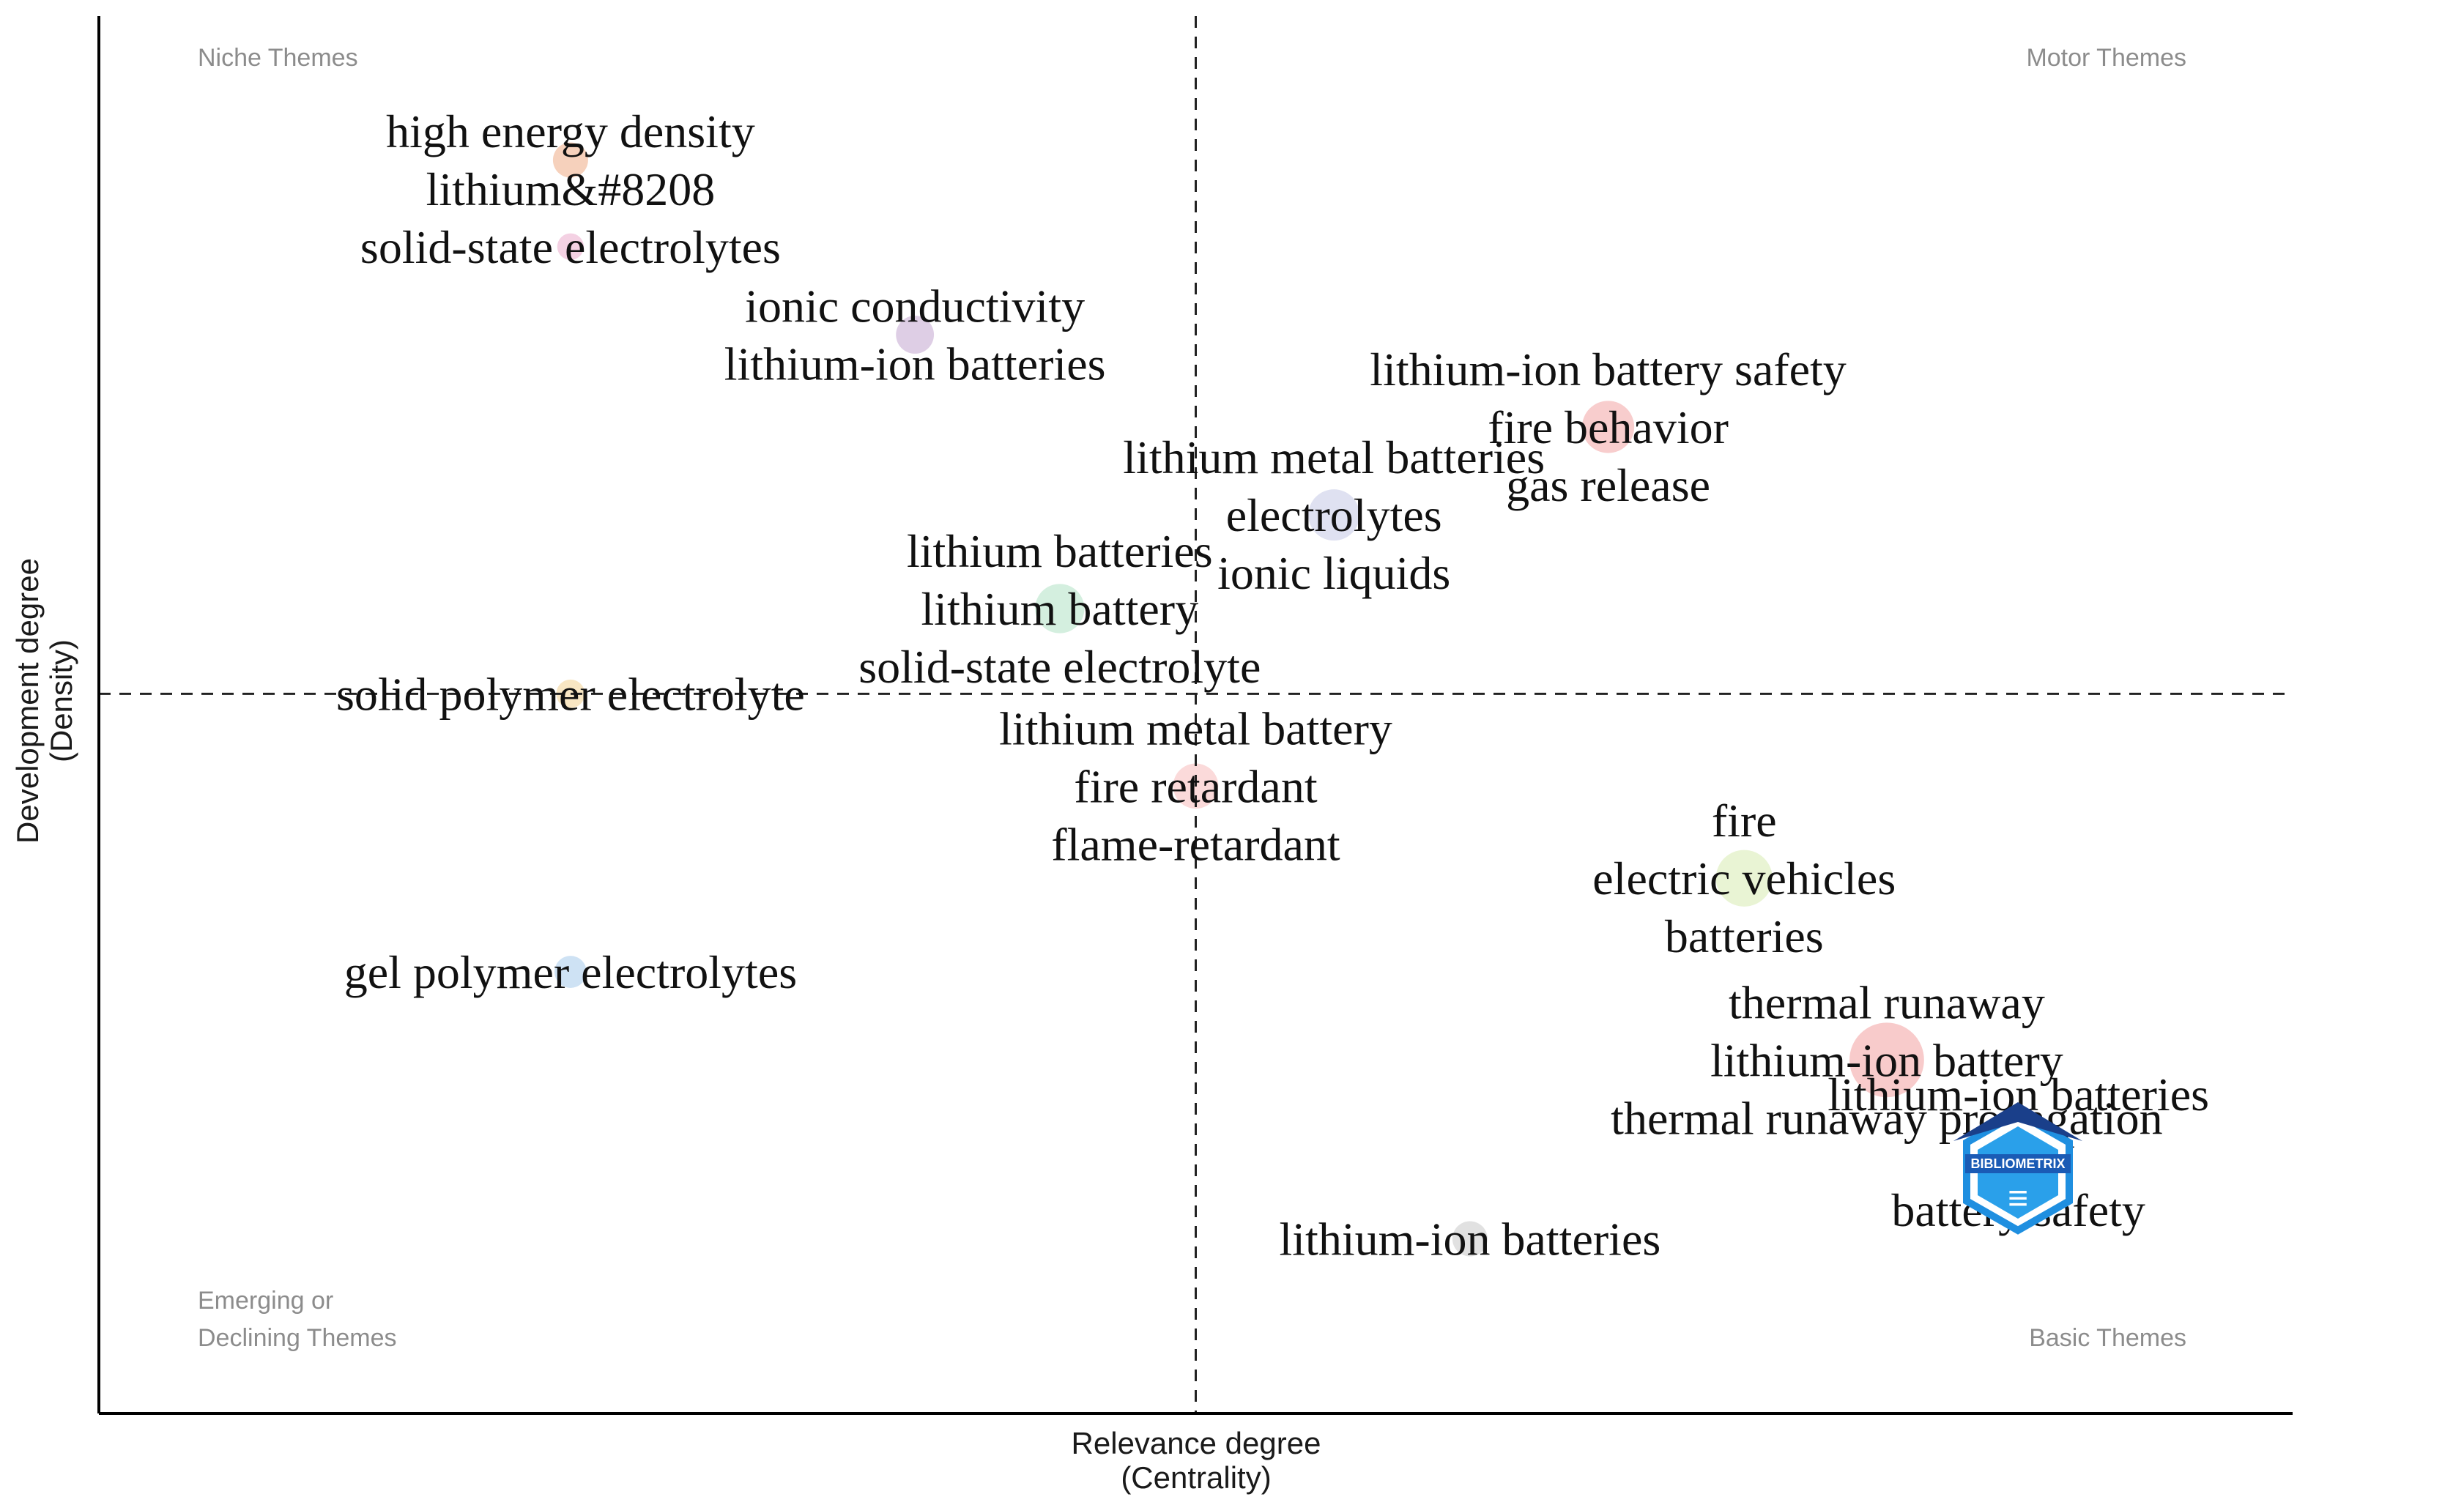 Image resolution: width=2464 pixels, height=1505 pixels. I want to click on cluster-label: solid-state electrolyte, so click(1059, 667).